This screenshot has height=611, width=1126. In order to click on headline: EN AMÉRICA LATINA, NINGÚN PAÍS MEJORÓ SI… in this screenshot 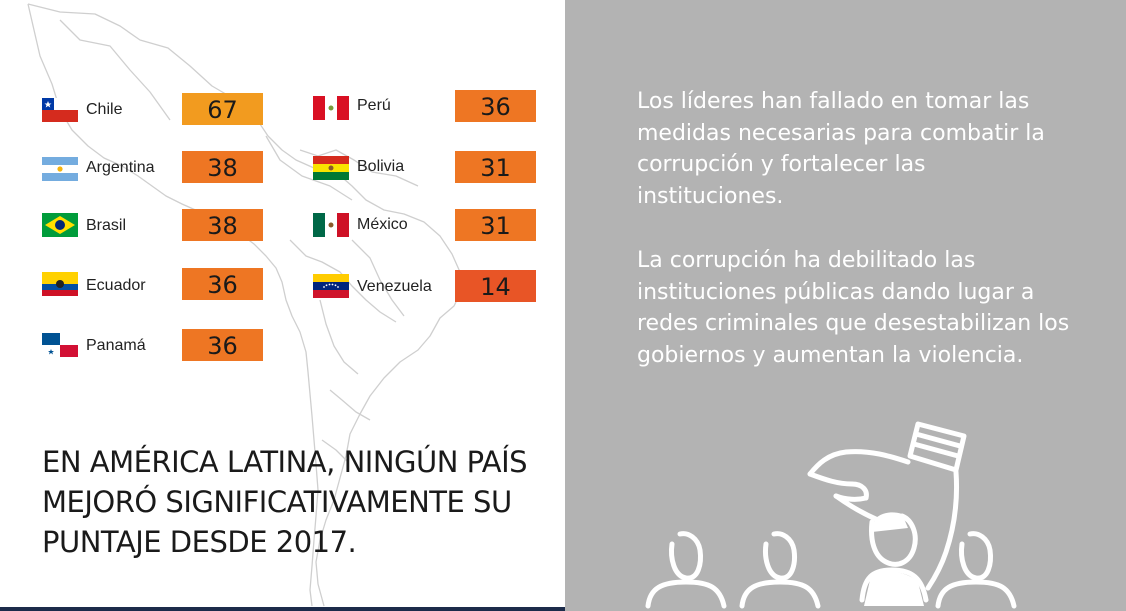, I will do `click(285, 502)`.